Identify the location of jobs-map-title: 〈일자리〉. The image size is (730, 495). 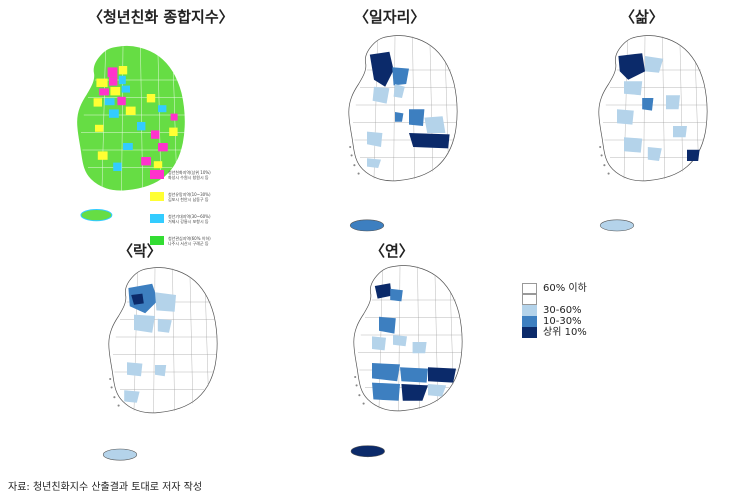
(390, 17).